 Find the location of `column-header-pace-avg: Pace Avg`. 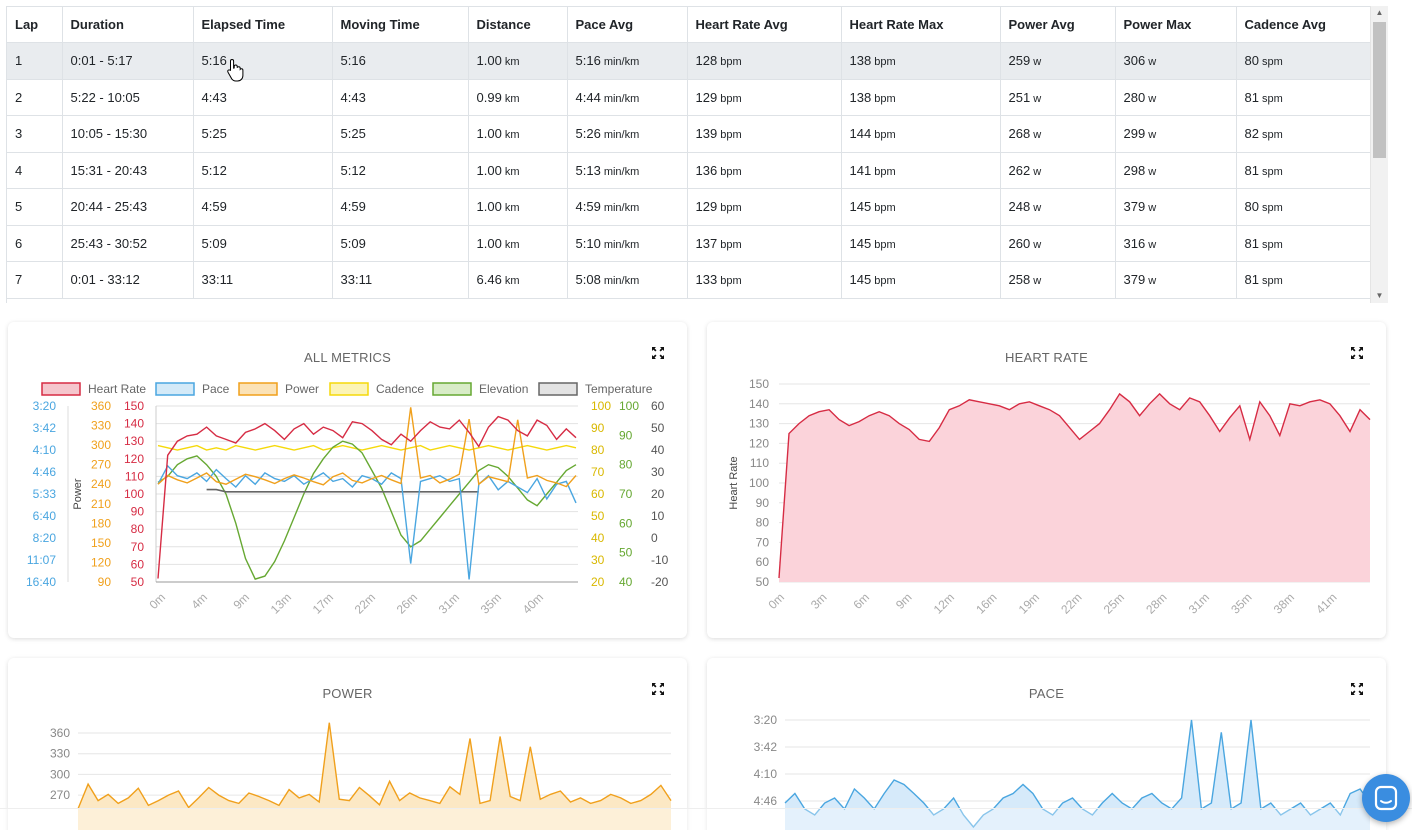

column-header-pace-avg: Pace Avg is located at coordinates (627, 24).